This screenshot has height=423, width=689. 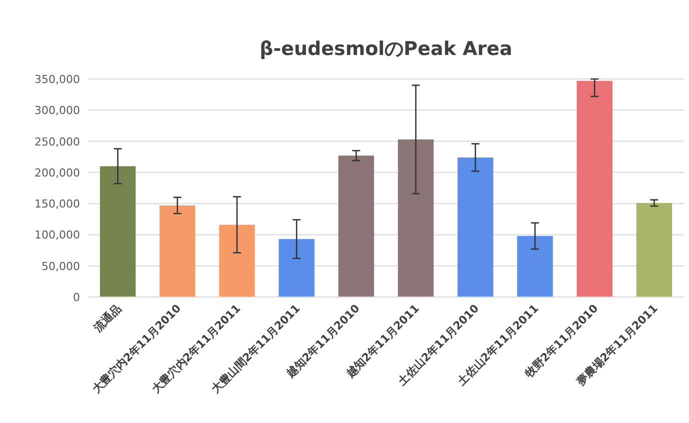 What do you see at coordinates (57, 141) in the screenshot?
I see `y-tick-label: 250,000` at bounding box center [57, 141].